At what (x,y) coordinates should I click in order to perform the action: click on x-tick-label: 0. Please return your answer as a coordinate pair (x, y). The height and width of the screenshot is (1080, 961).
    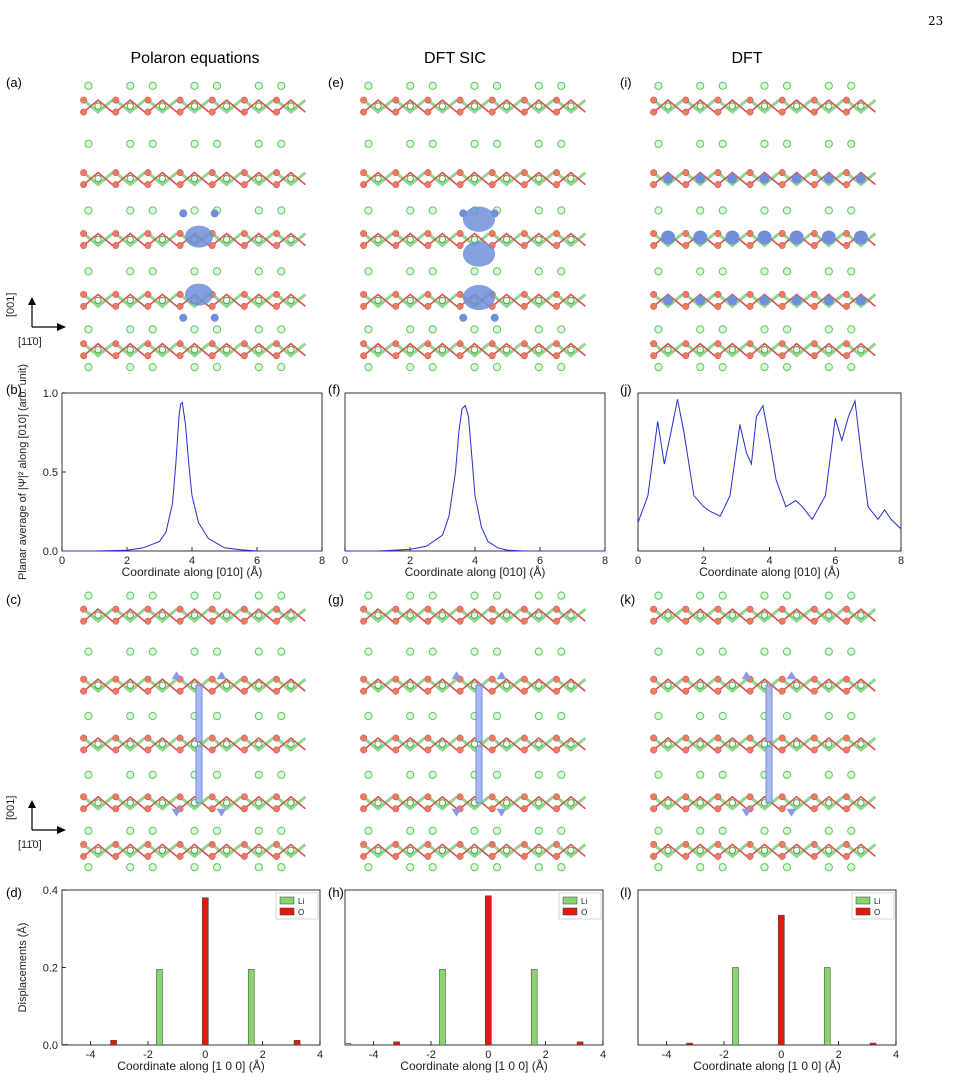
    Looking at the image, I should click on (781, 1055).